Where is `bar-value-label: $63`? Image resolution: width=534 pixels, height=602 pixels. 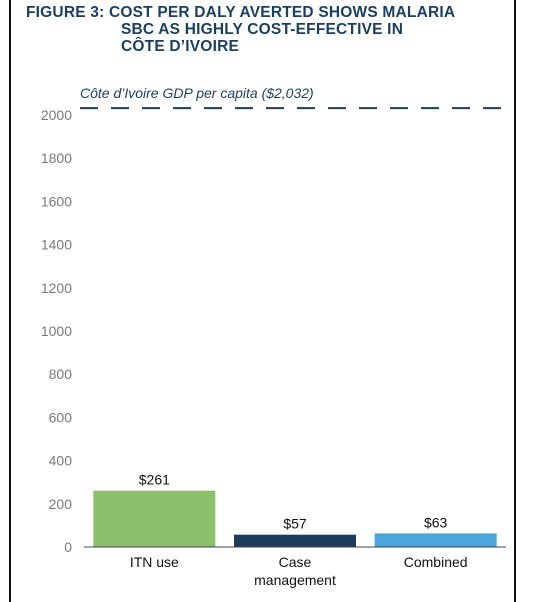
bar-value-label: $63 is located at coordinates (436, 522).